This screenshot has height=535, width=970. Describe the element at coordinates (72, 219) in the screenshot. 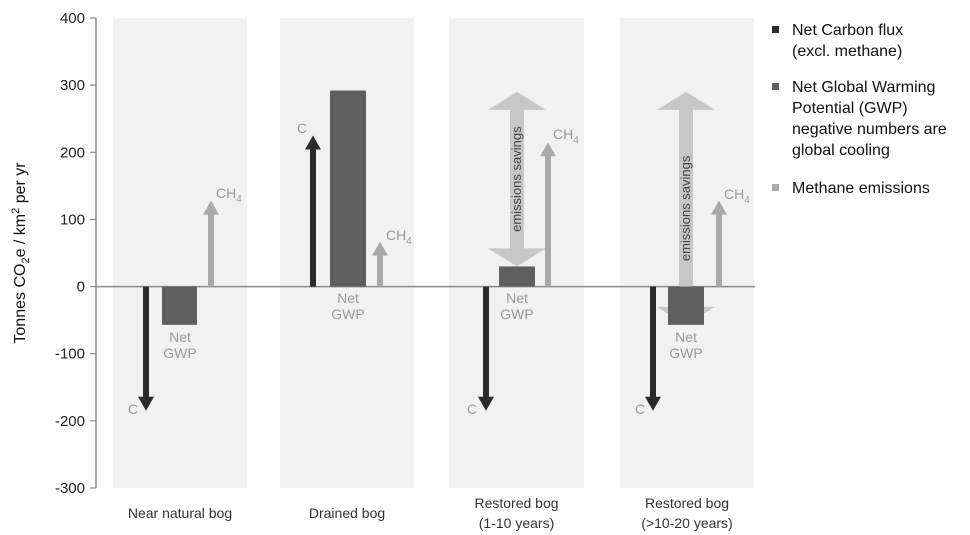

I see `y-tick-label: 100` at that location.